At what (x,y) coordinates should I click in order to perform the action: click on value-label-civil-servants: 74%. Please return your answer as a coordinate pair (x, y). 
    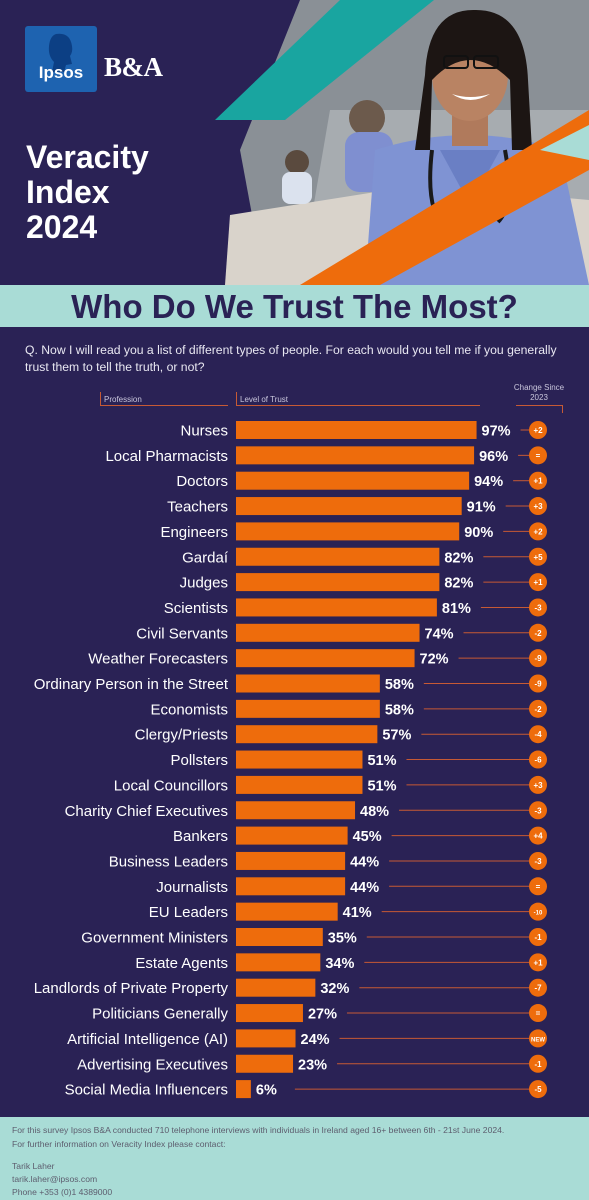
    Looking at the image, I should click on (439, 634).